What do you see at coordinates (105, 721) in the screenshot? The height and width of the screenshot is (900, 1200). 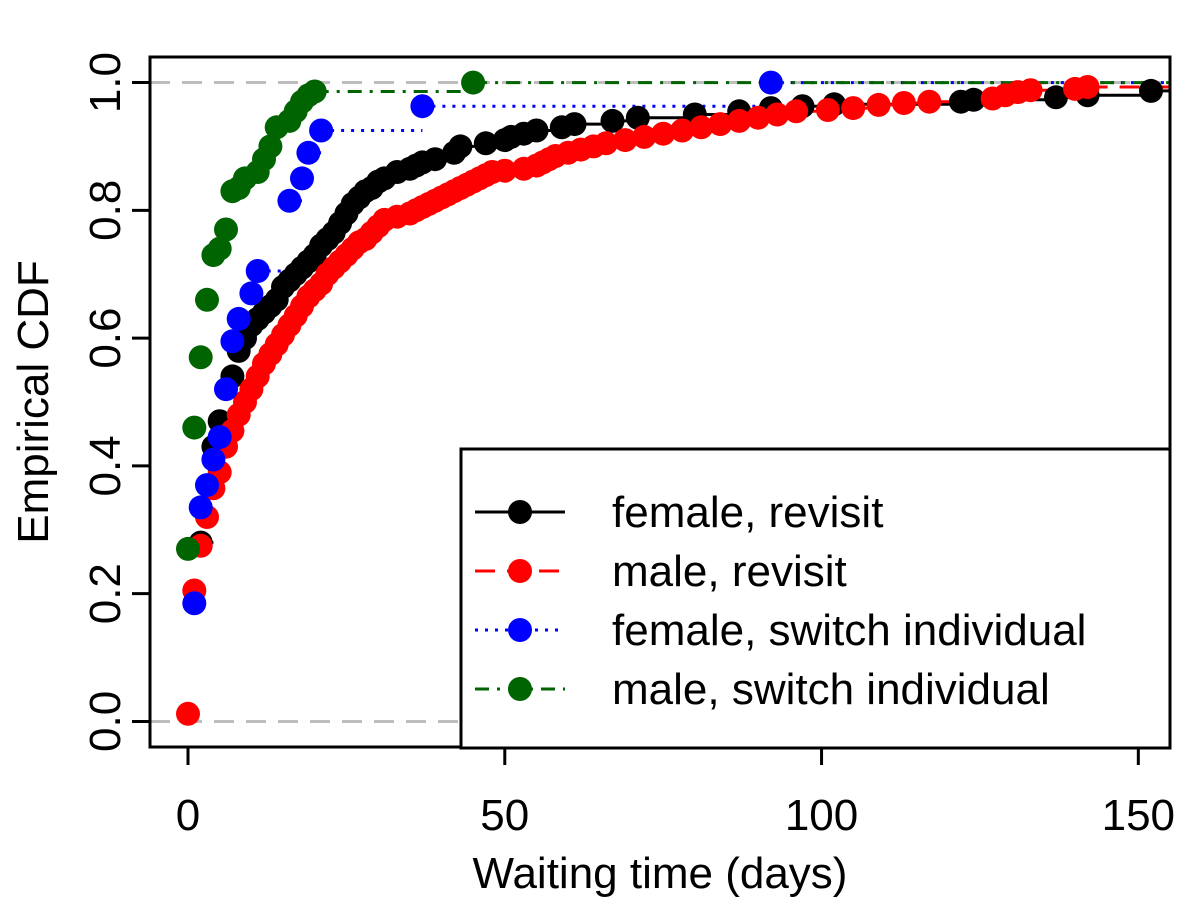 I see `y-tick-label: 0.0` at bounding box center [105, 721].